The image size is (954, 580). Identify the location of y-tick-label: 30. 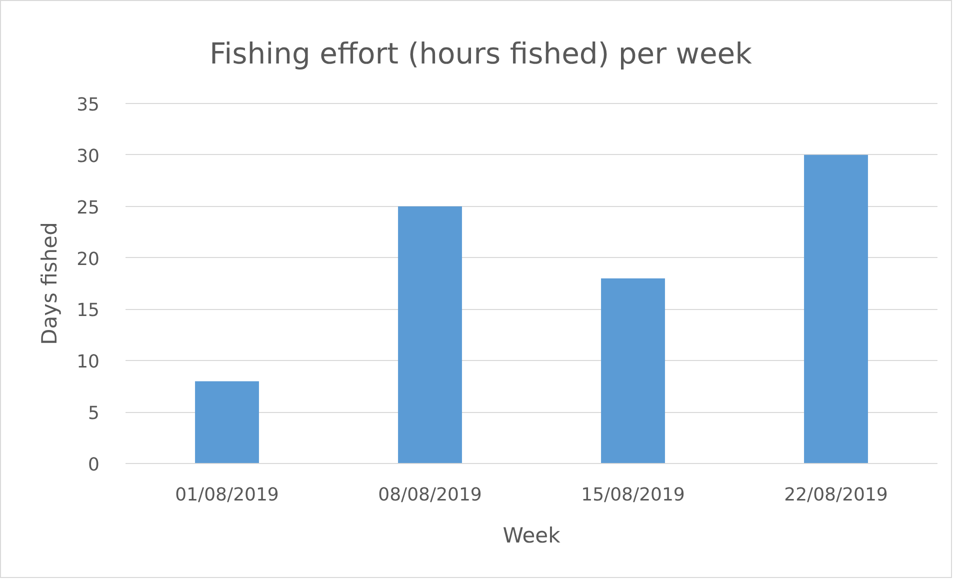
(88, 156).